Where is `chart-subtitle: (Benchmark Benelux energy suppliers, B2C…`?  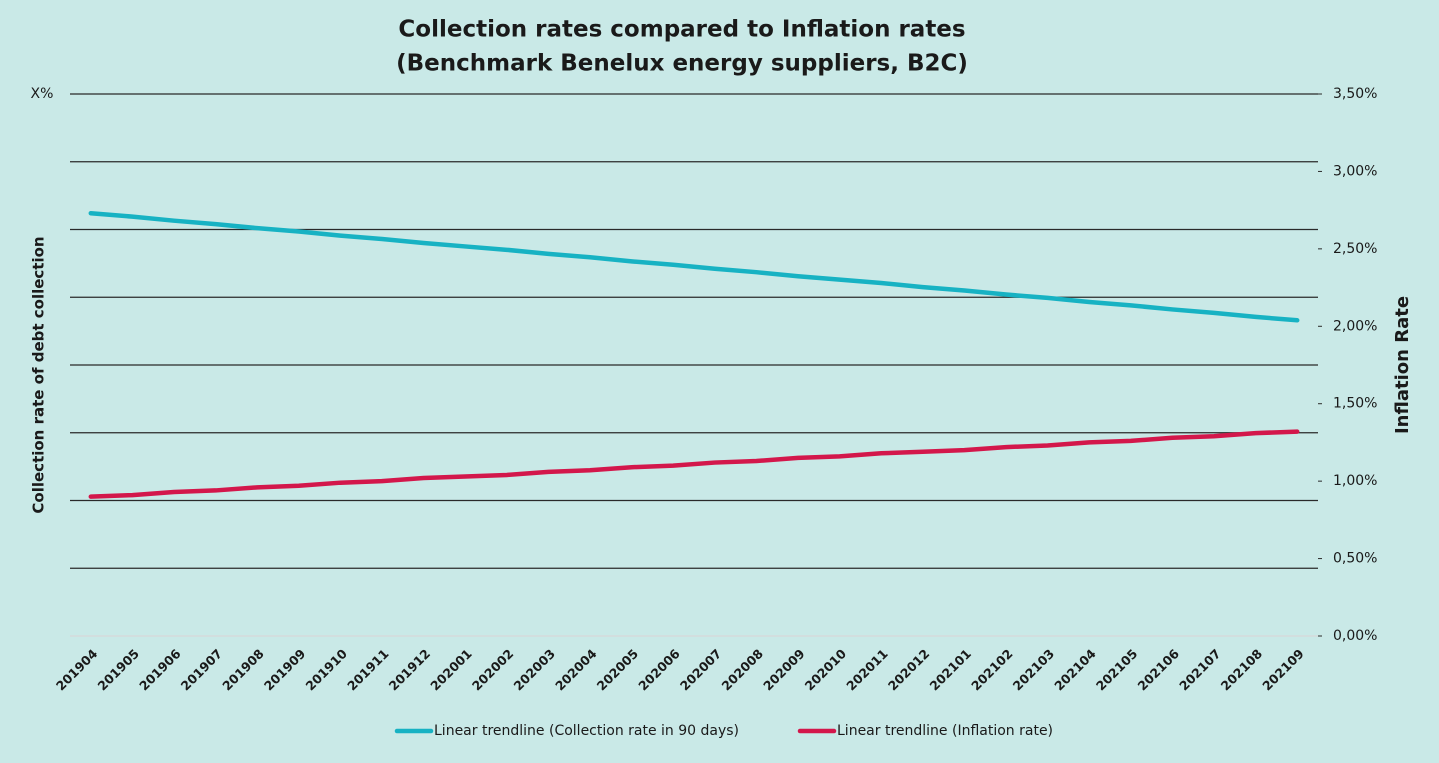
chart-subtitle: (Benchmark Benelux energy suppliers, B2C… is located at coordinates (682, 64).